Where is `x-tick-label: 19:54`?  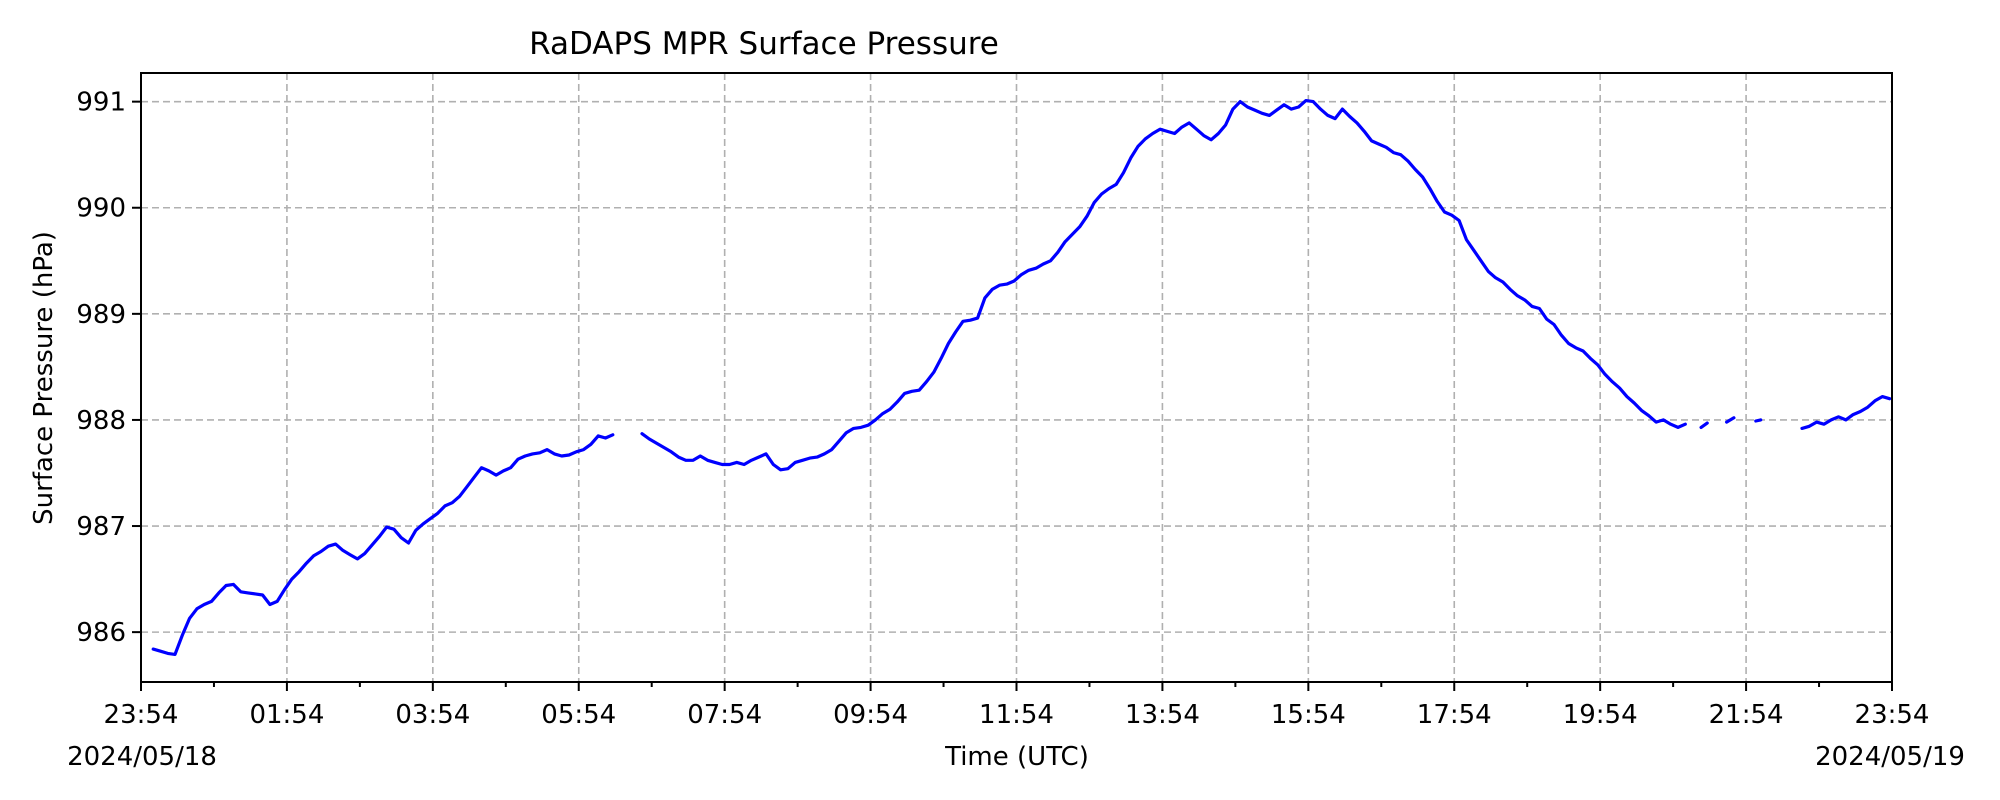 x-tick-label: 19:54 is located at coordinates (1600, 715).